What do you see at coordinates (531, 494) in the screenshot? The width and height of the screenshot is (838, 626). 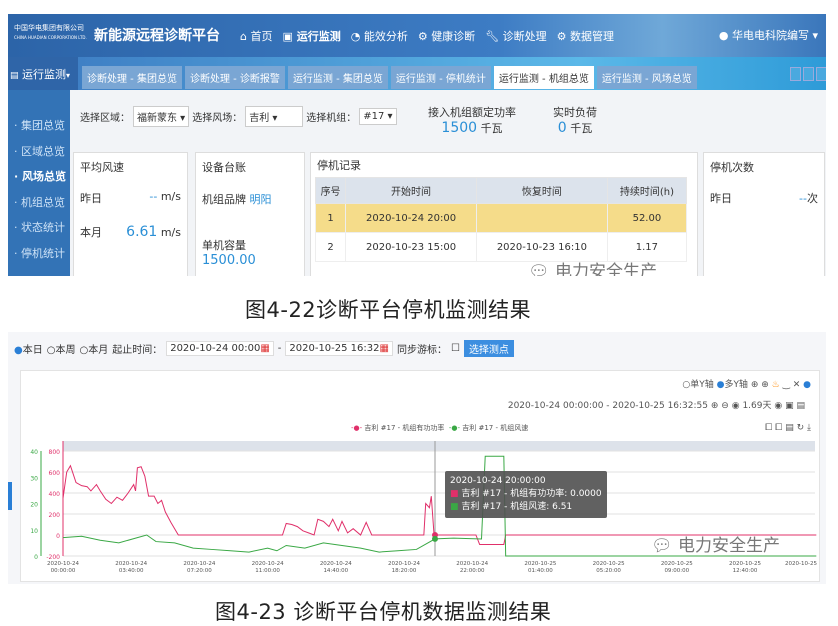 I see `tooltip-power: 吉利 #17 - 机组有功功率: 0.0000` at bounding box center [531, 494].